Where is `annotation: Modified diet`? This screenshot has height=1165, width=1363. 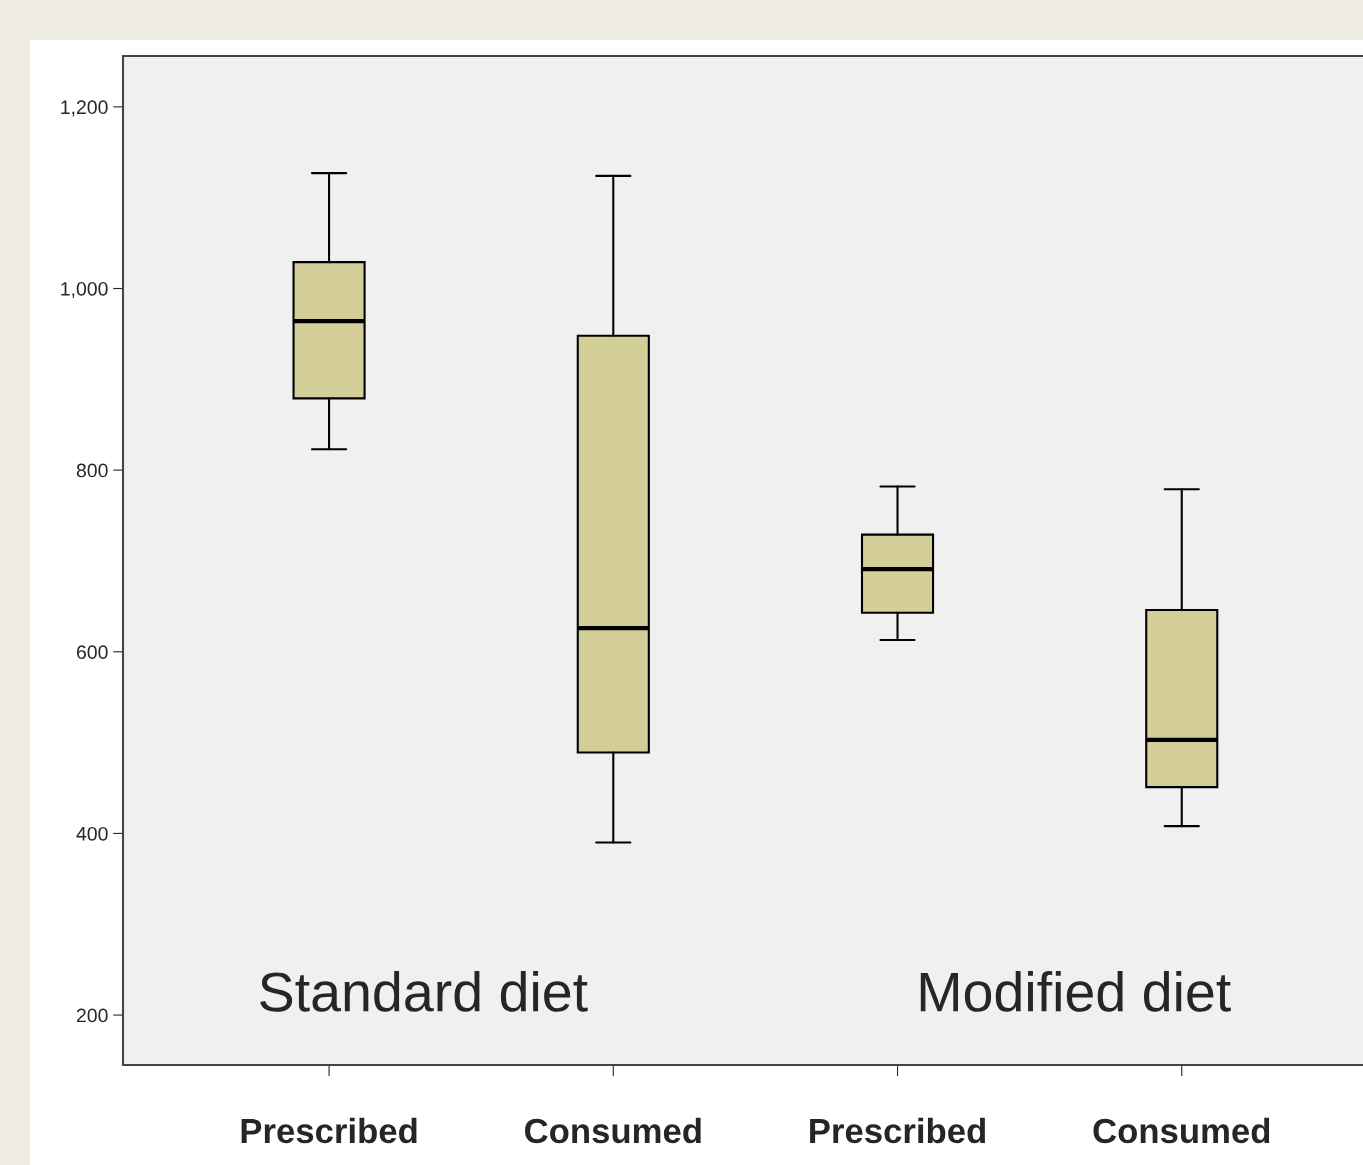 annotation: Modified diet is located at coordinates (1075, 991).